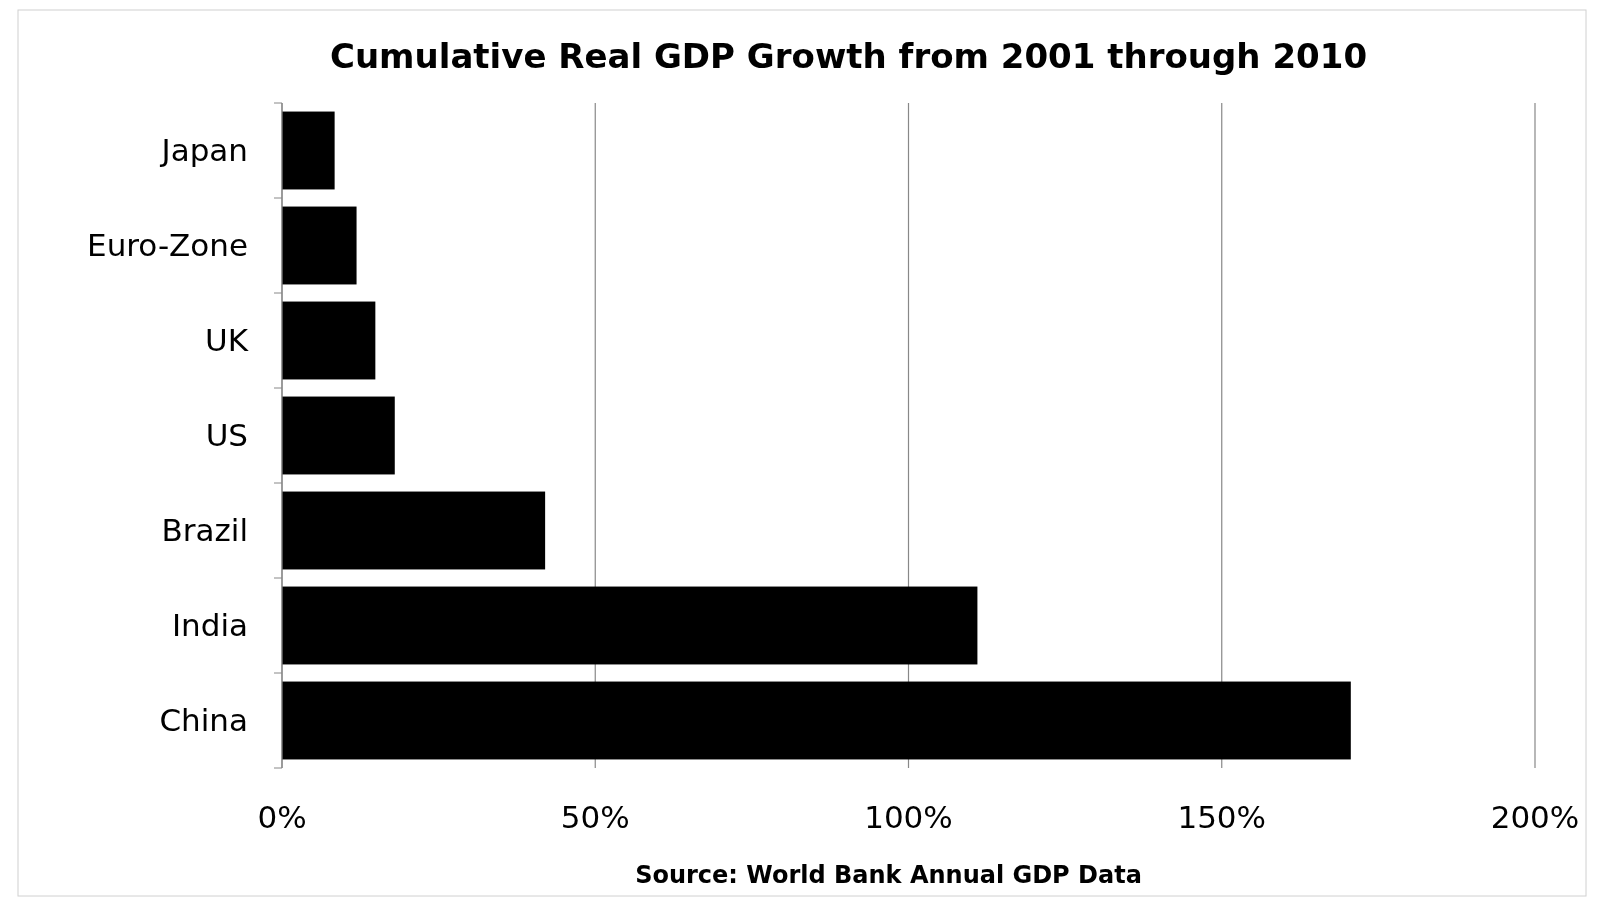 This screenshot has width=1597, height=910. Describe the element at coordinates (203, 720) in the screenshot. I see `y-tick-label: China` at that location.